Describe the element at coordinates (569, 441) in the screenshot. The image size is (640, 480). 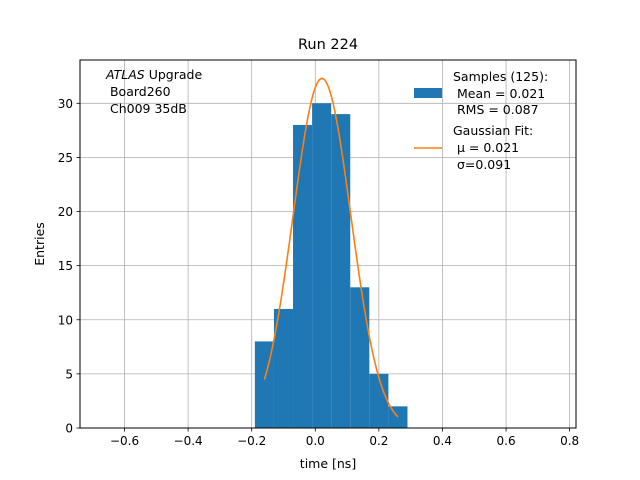
I see `x-tick-label: 0.8` at that location.